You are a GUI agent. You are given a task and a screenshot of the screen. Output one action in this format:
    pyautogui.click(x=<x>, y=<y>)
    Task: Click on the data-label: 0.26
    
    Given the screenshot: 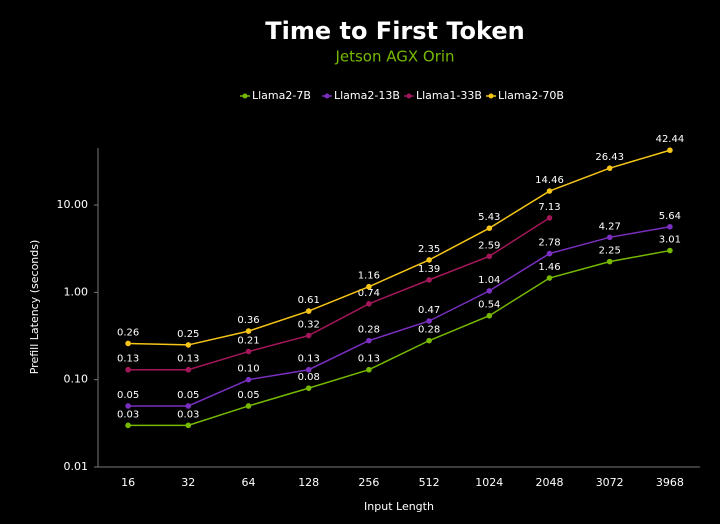 What is the action you would take?
    pyautogui.click(x=128, y=332)
    